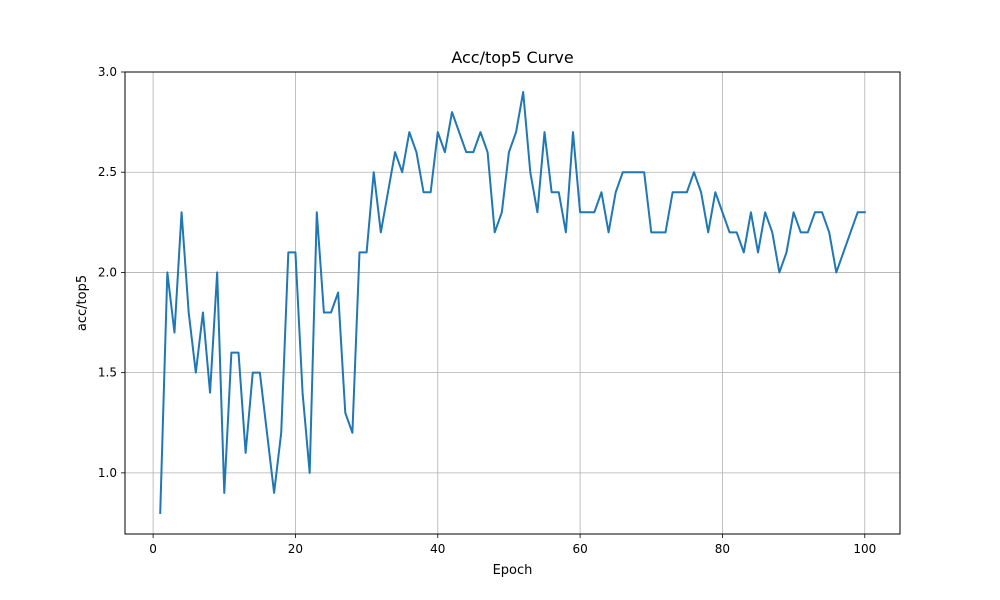 Image resolution: width=1000 pixels, height=600 pixels. What do you see at coordinates (513, 570) in the screenshot?
I see `x-axis-label: Epoch` at bounding box center [513, 570].